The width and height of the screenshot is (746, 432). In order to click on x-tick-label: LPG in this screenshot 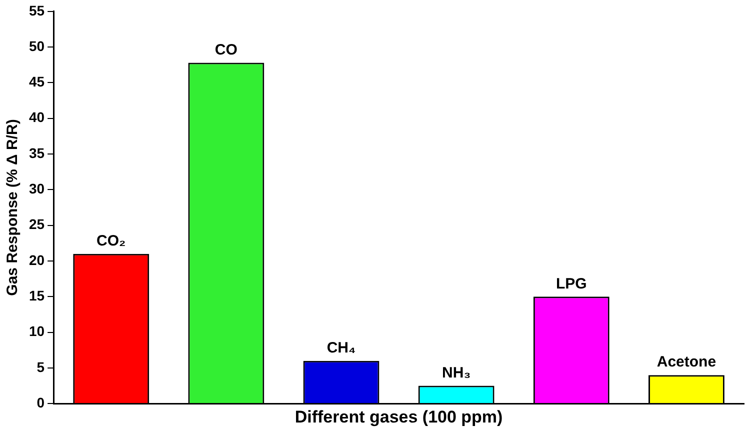, I will do `click(571, 283)`.